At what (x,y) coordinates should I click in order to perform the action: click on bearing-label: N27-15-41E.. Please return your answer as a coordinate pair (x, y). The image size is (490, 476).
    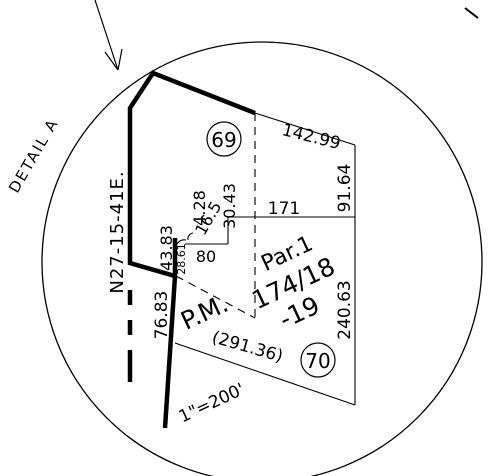
    Looking at the image, I should click on (117, 231).